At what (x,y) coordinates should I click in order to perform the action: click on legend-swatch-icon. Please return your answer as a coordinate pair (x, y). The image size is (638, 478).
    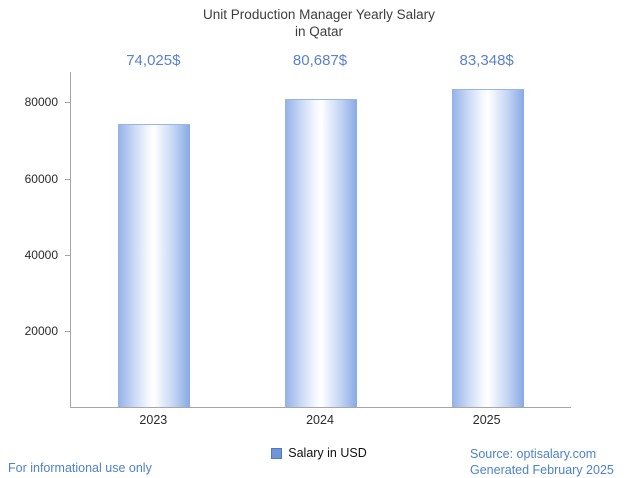
    Looking at the image, I should click on (277, 453).